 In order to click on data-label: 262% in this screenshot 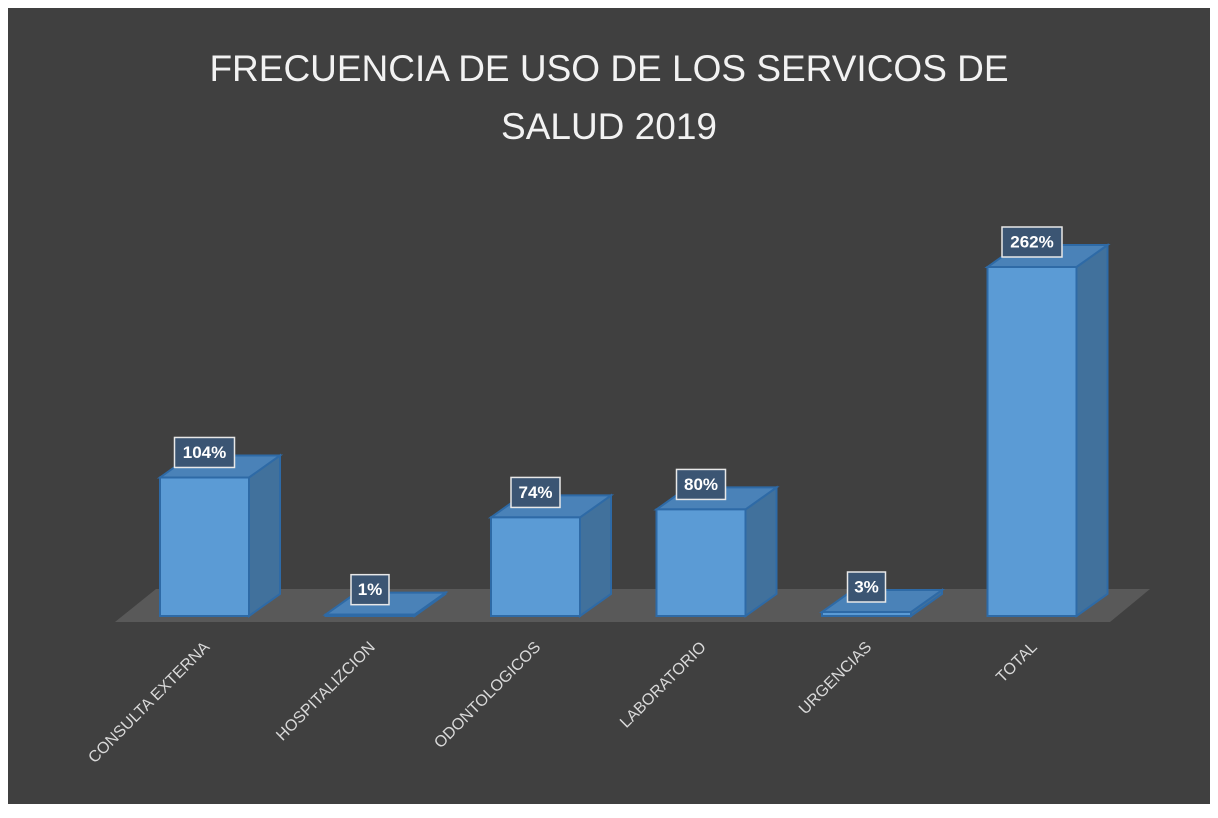, I will do `click(1031, 241)`.